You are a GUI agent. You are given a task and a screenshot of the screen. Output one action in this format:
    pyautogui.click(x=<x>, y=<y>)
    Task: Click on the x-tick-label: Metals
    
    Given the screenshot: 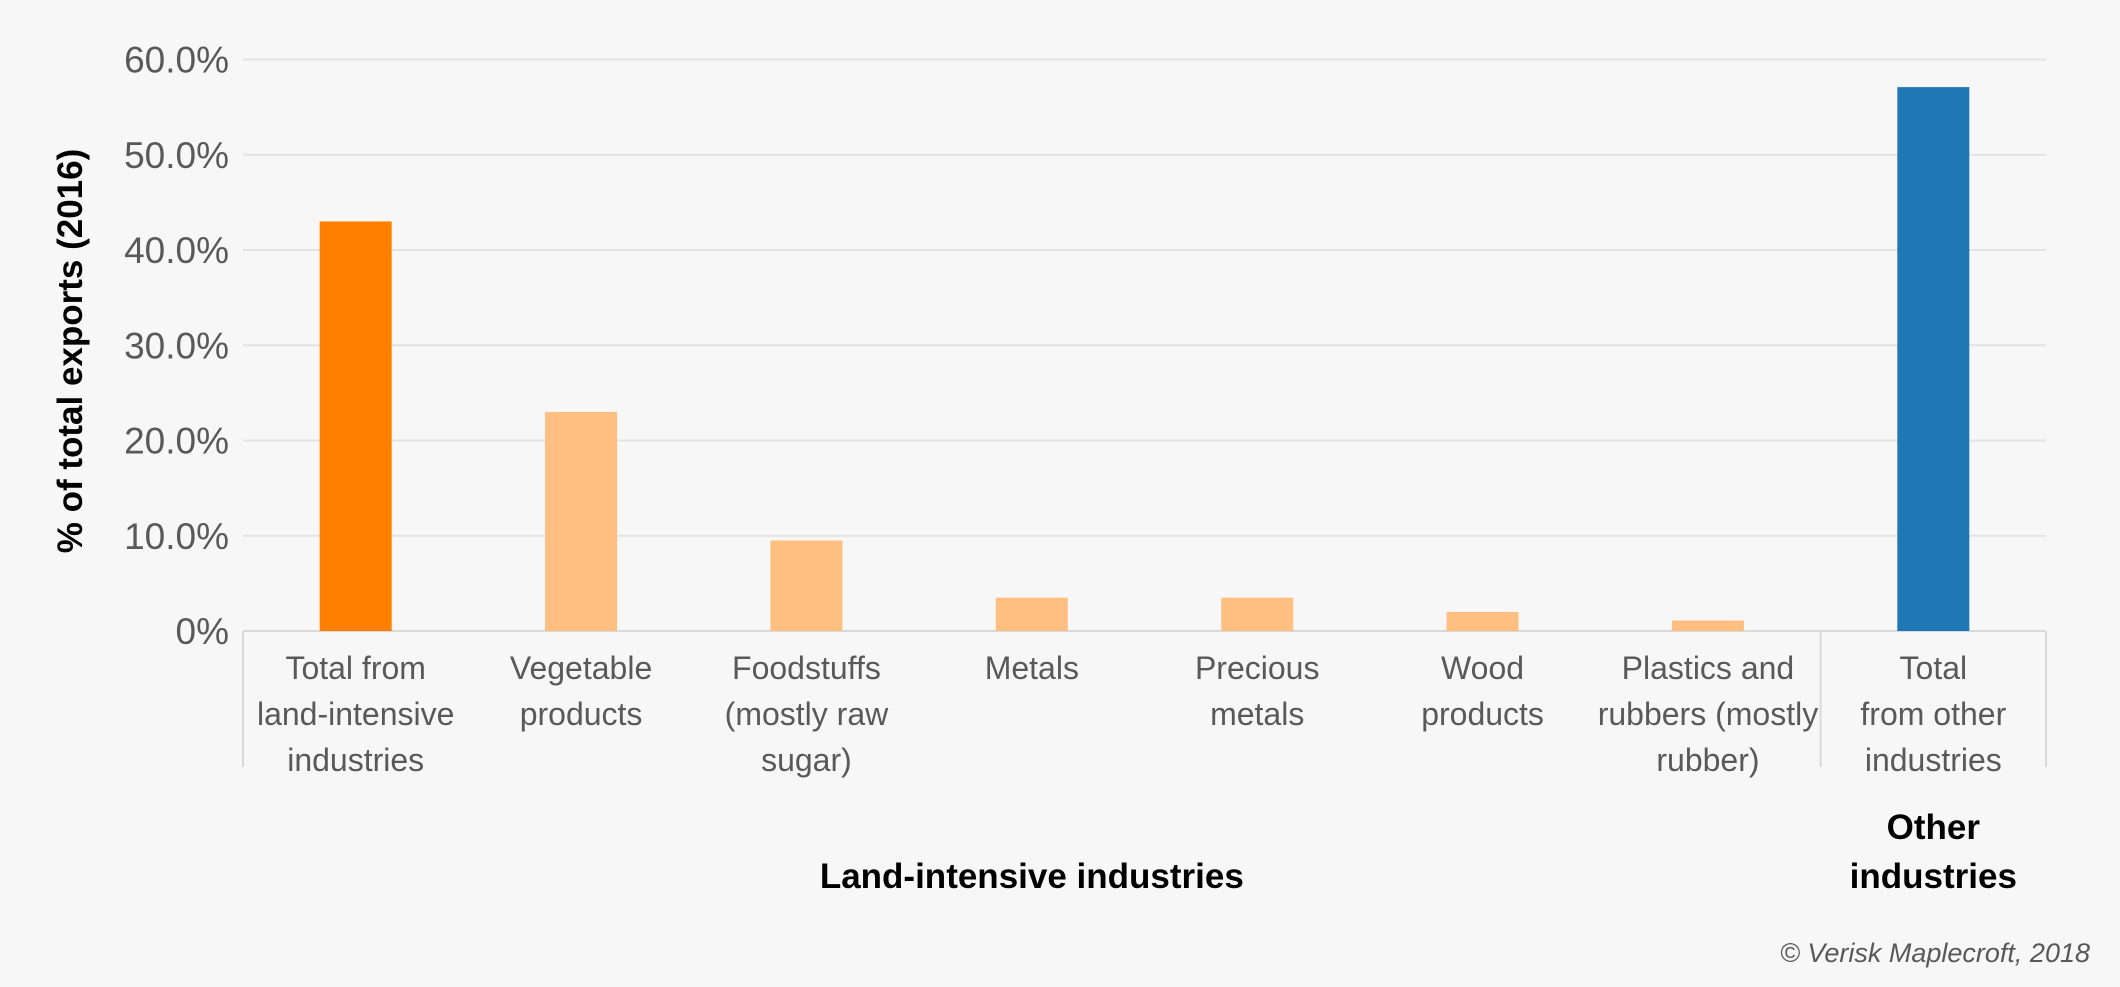 What is the action you would take?
    pyautogui.click(x=1032, y=668)
    